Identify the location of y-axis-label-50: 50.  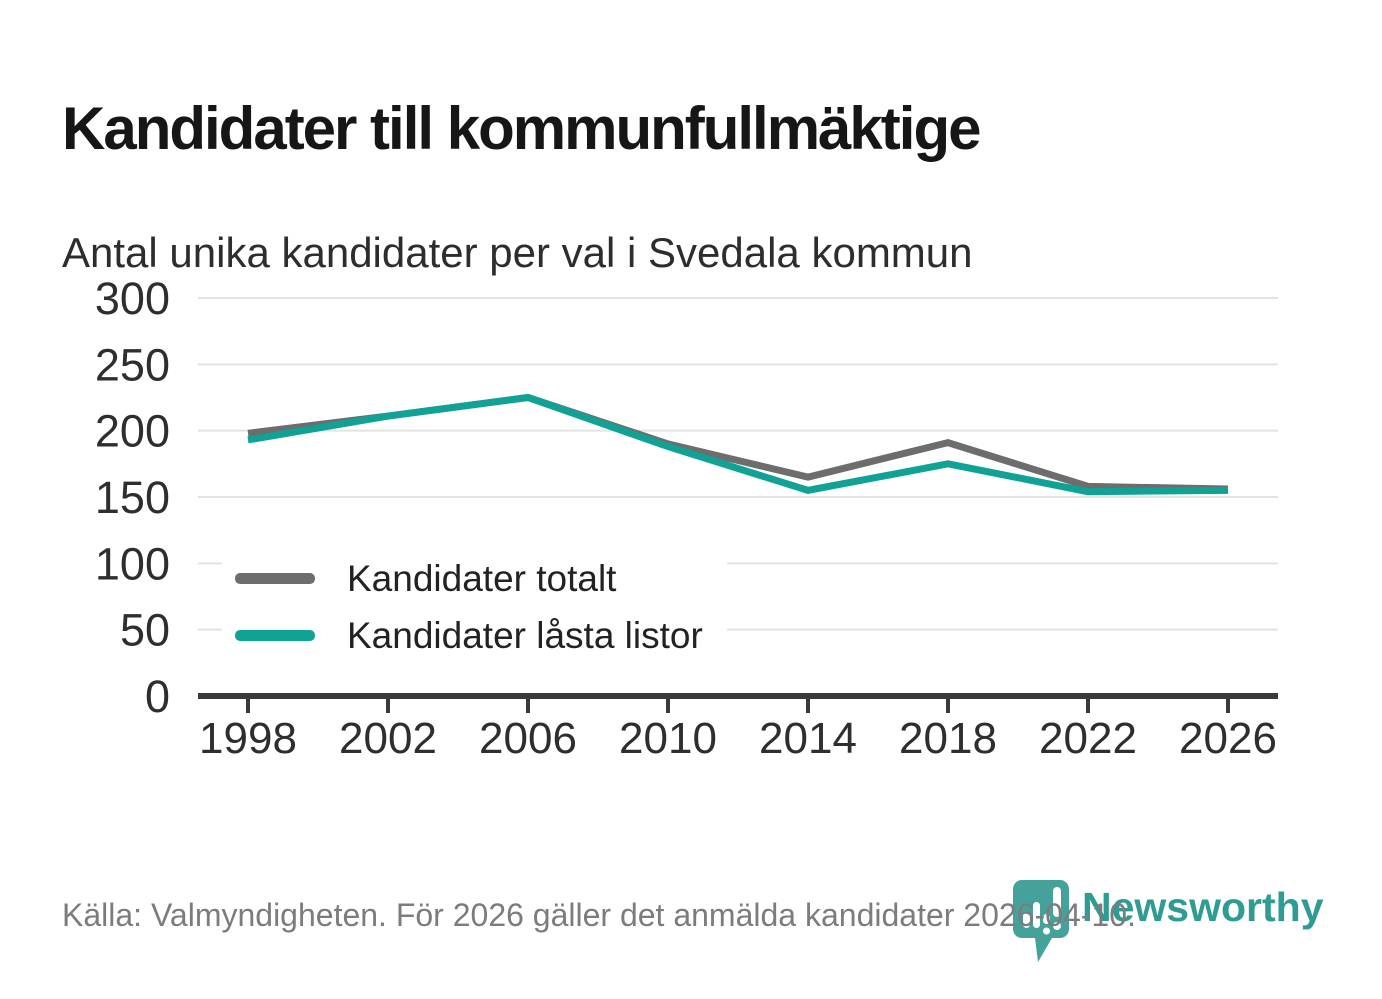
(145, 630).